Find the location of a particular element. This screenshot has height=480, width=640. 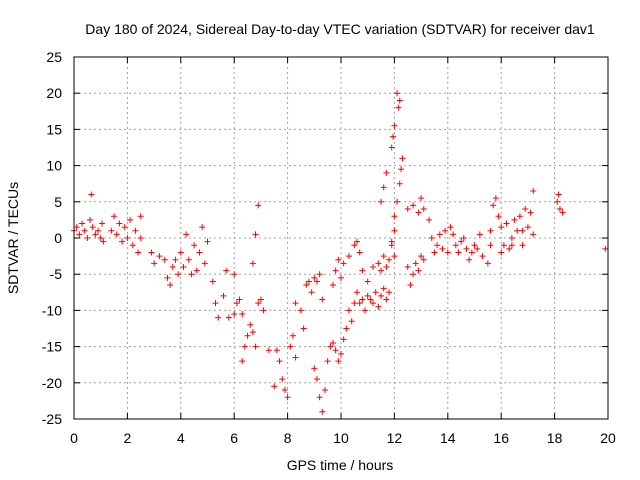

y-tick-label: 5 is located at coordinates (58, 202).